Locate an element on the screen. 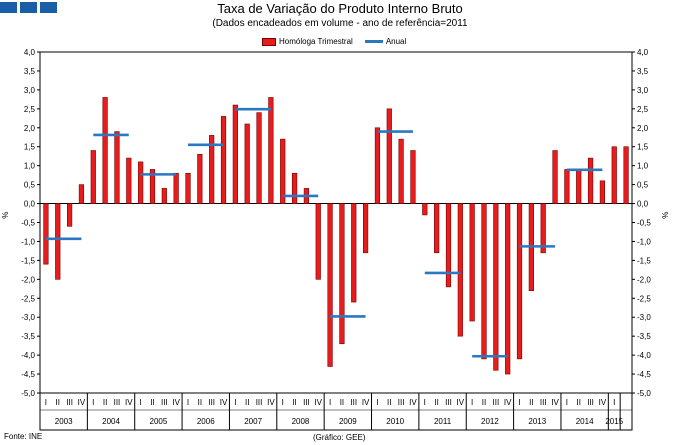 The width and height of the screenshot is (680, 445). bar-q30 is located at coordinates (389, 156).